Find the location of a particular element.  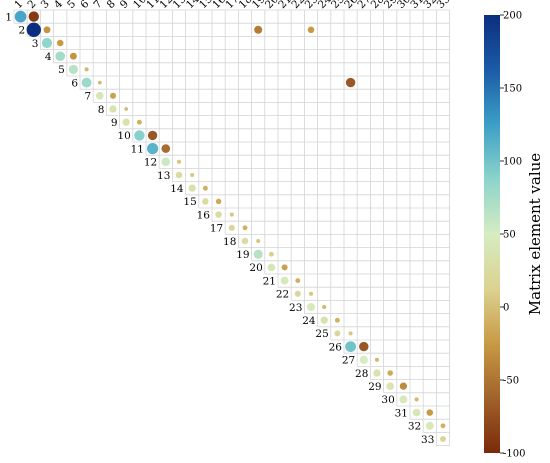

row-tick-label: 5 is located at coordinates (61, 70).